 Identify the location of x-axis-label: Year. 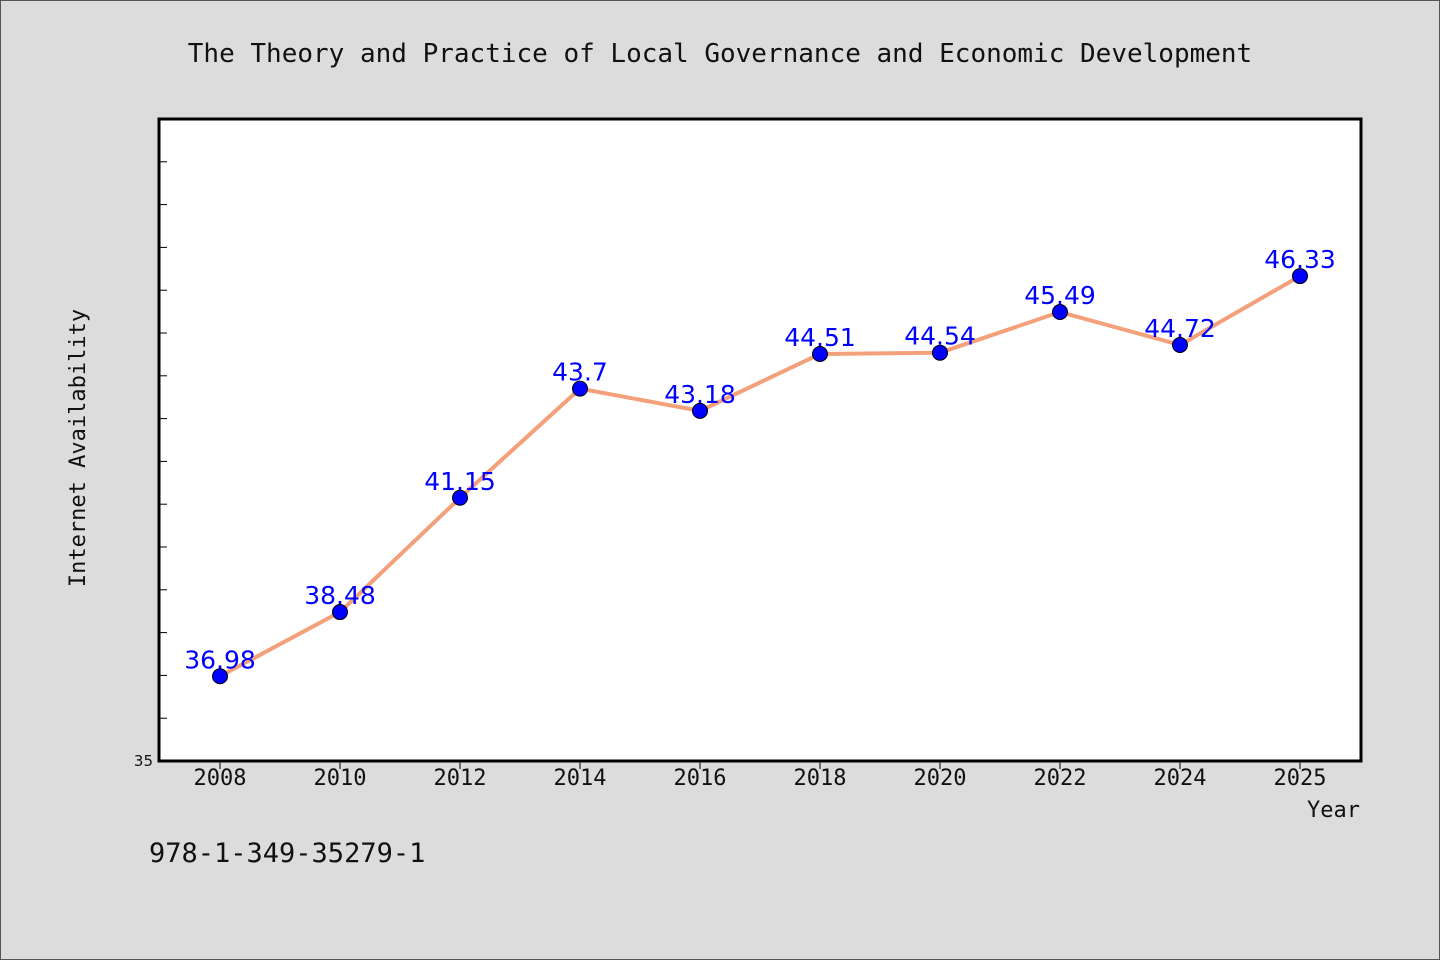
(1333, 810).